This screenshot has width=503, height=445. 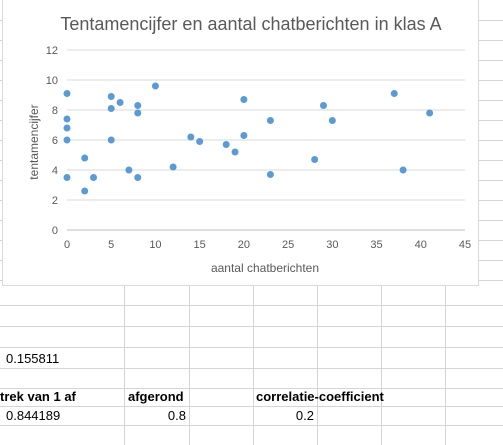 I want to click on x-tick-label: 0, so click(x=67, y=245).